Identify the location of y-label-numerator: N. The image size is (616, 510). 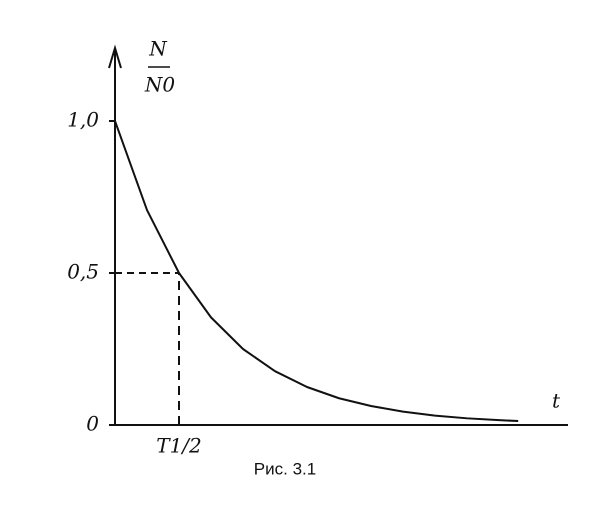
(158, 49).